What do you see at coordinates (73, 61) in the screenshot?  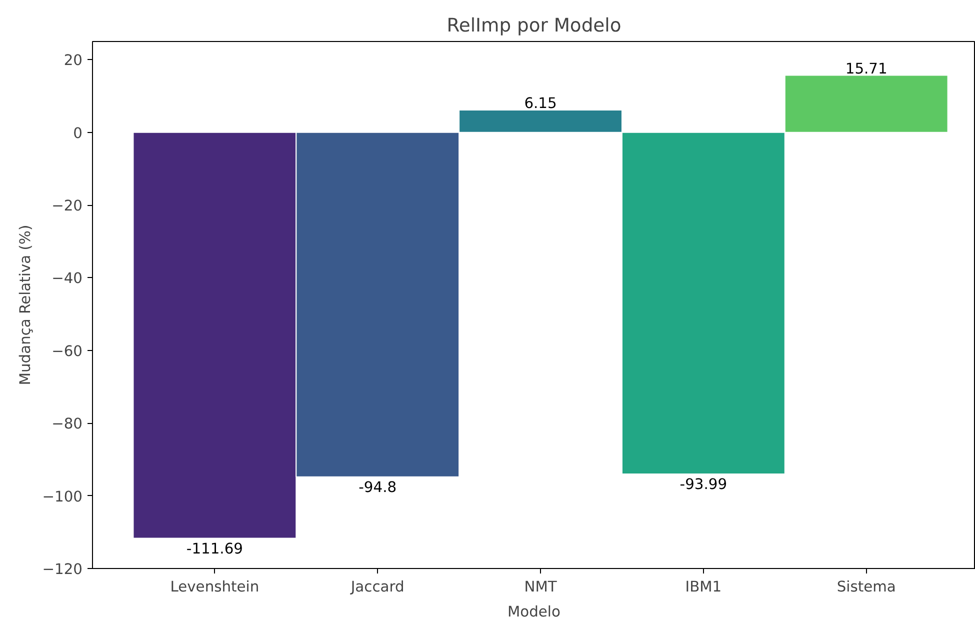 I see `y-tick-label: 20` at bounding box center [73, 61].